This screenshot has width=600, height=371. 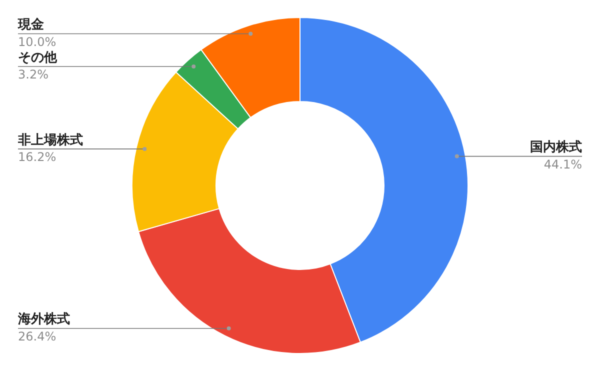 What do you see at coordinates (31, 25) in the screenshot?
I see `slice-label: 現金` at bounding box center [31, 25].